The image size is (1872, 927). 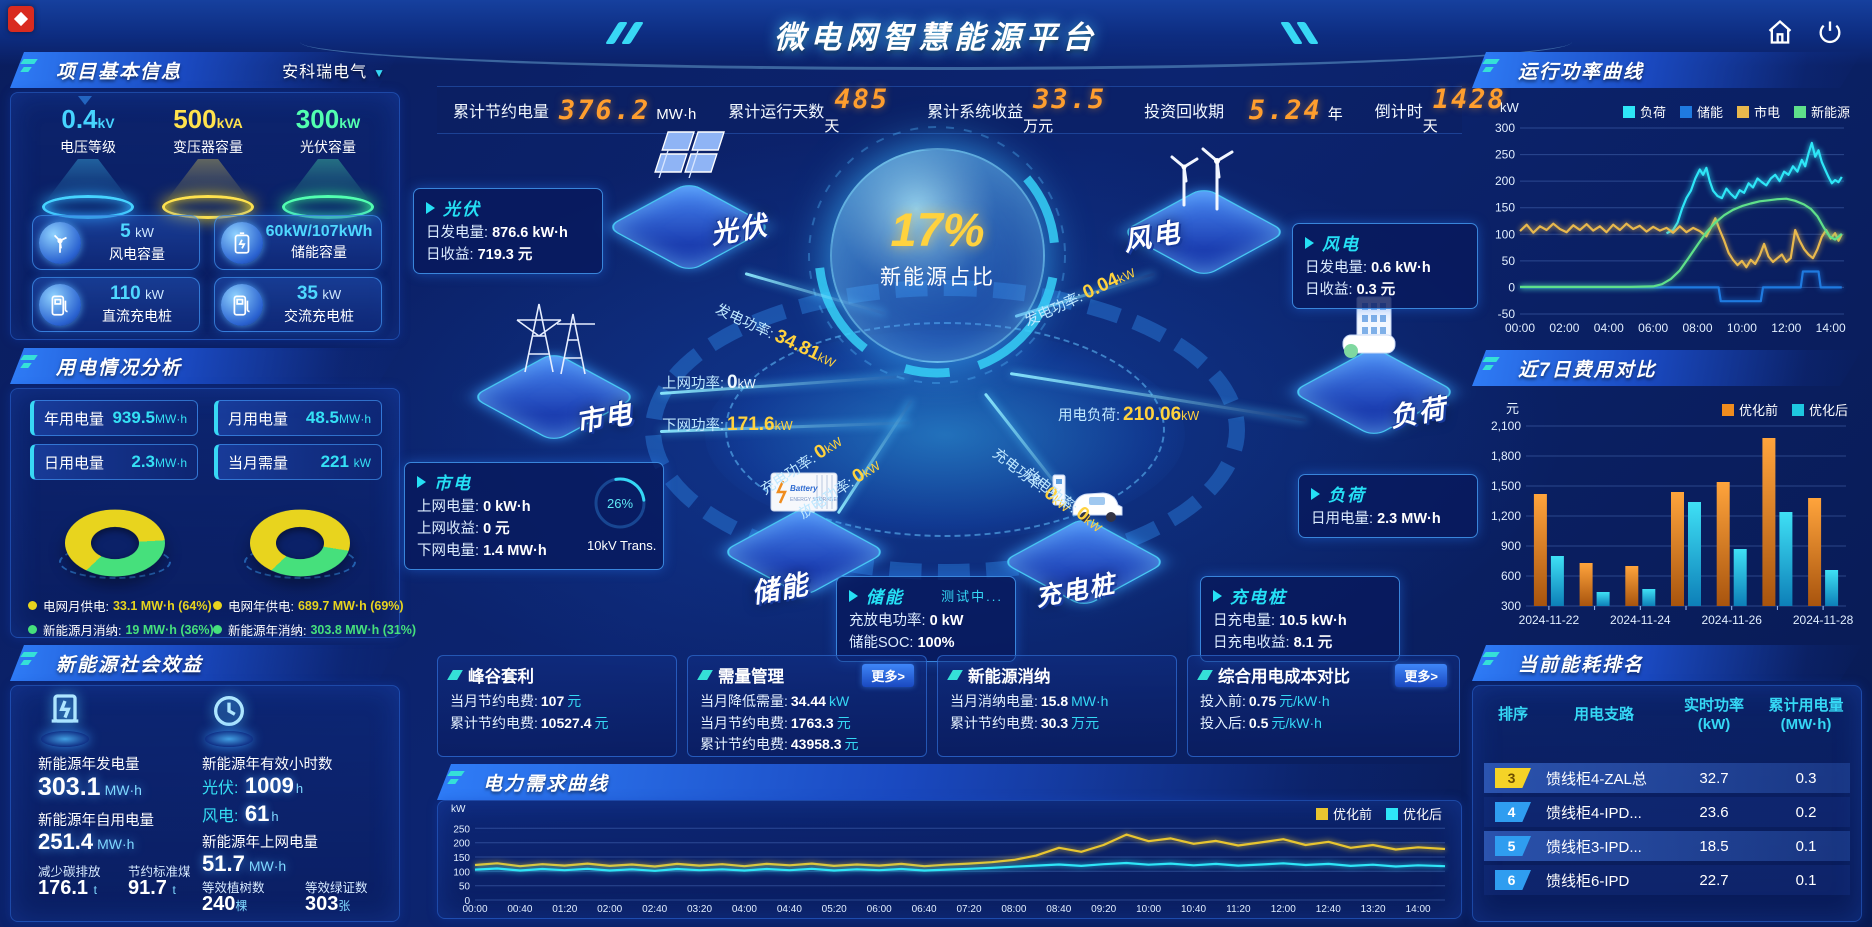 What do you see at coordinates (1667, 846) in the screenshot?
I see `ranking-row: 5 馈线柜3-IPD... 18.5 0.1` at bounding box center [1667, 846].